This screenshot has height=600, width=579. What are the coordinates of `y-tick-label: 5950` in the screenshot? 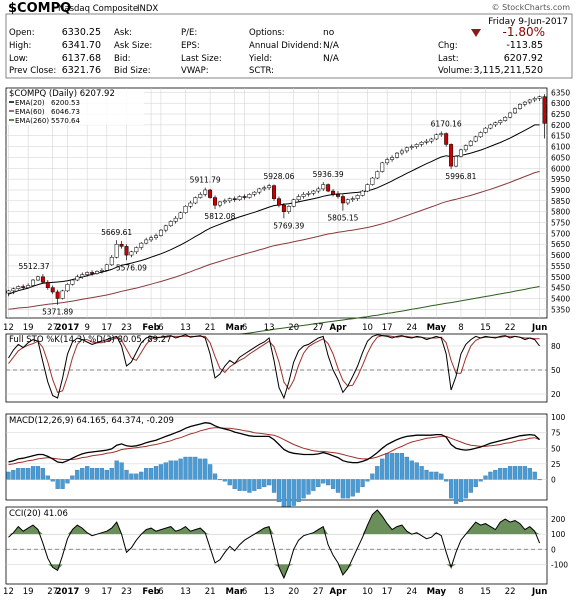 It's located at (560, 179).